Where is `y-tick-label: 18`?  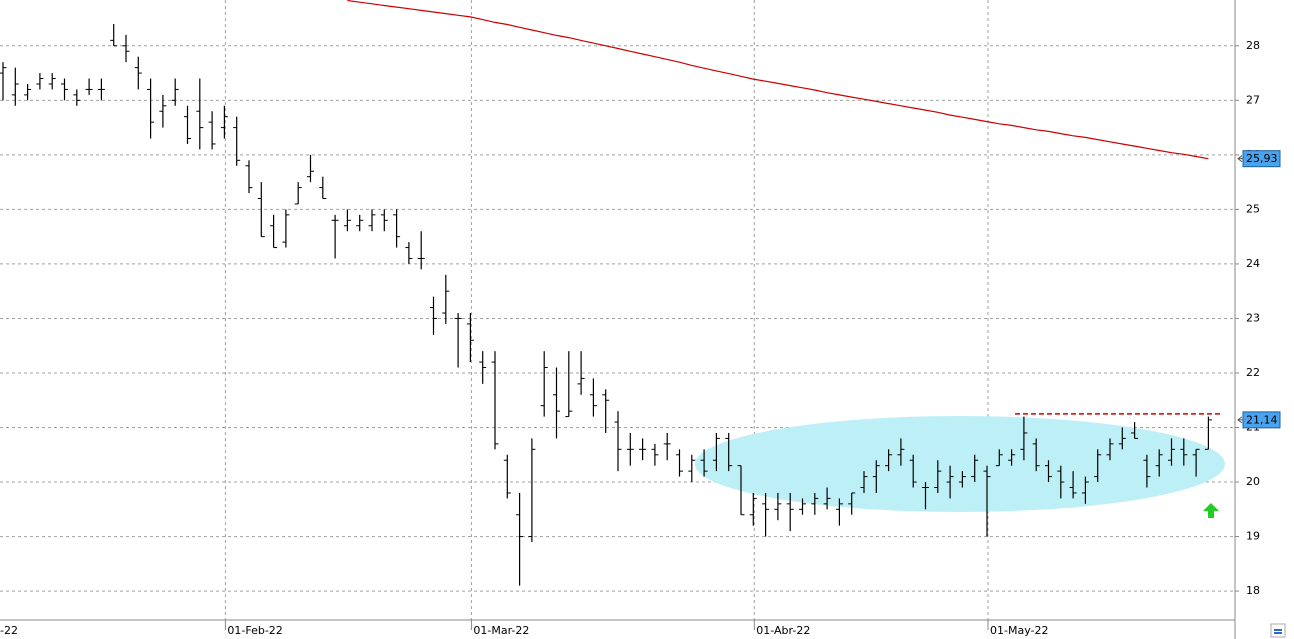
y-tick-label: 18 is located at coordinates (1253, 590).